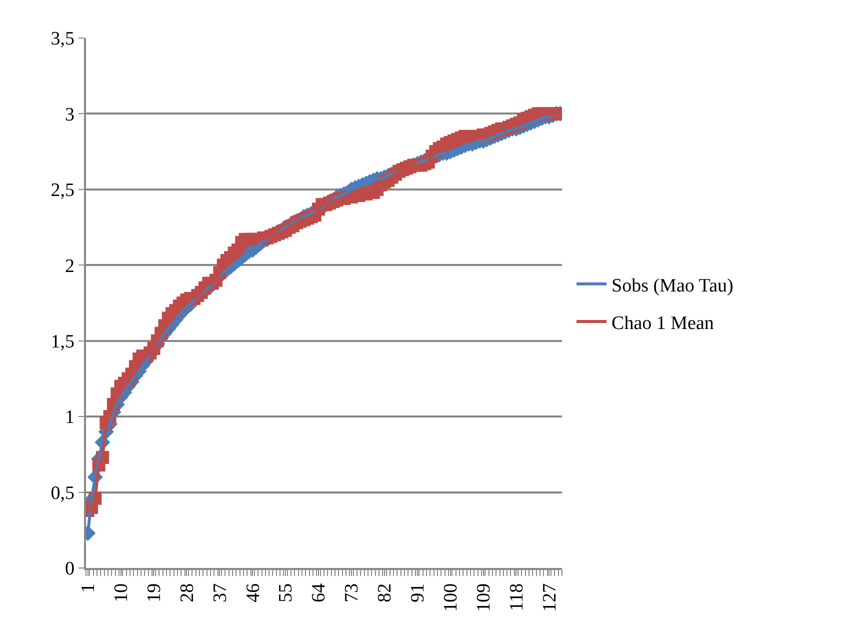 The width and height of the screenshot is (851, 641). What do you see at coordinates (663, 323) in the screenshot?
I see `legend-label: Chao 1 Mean` at bounding box center [663, 323].